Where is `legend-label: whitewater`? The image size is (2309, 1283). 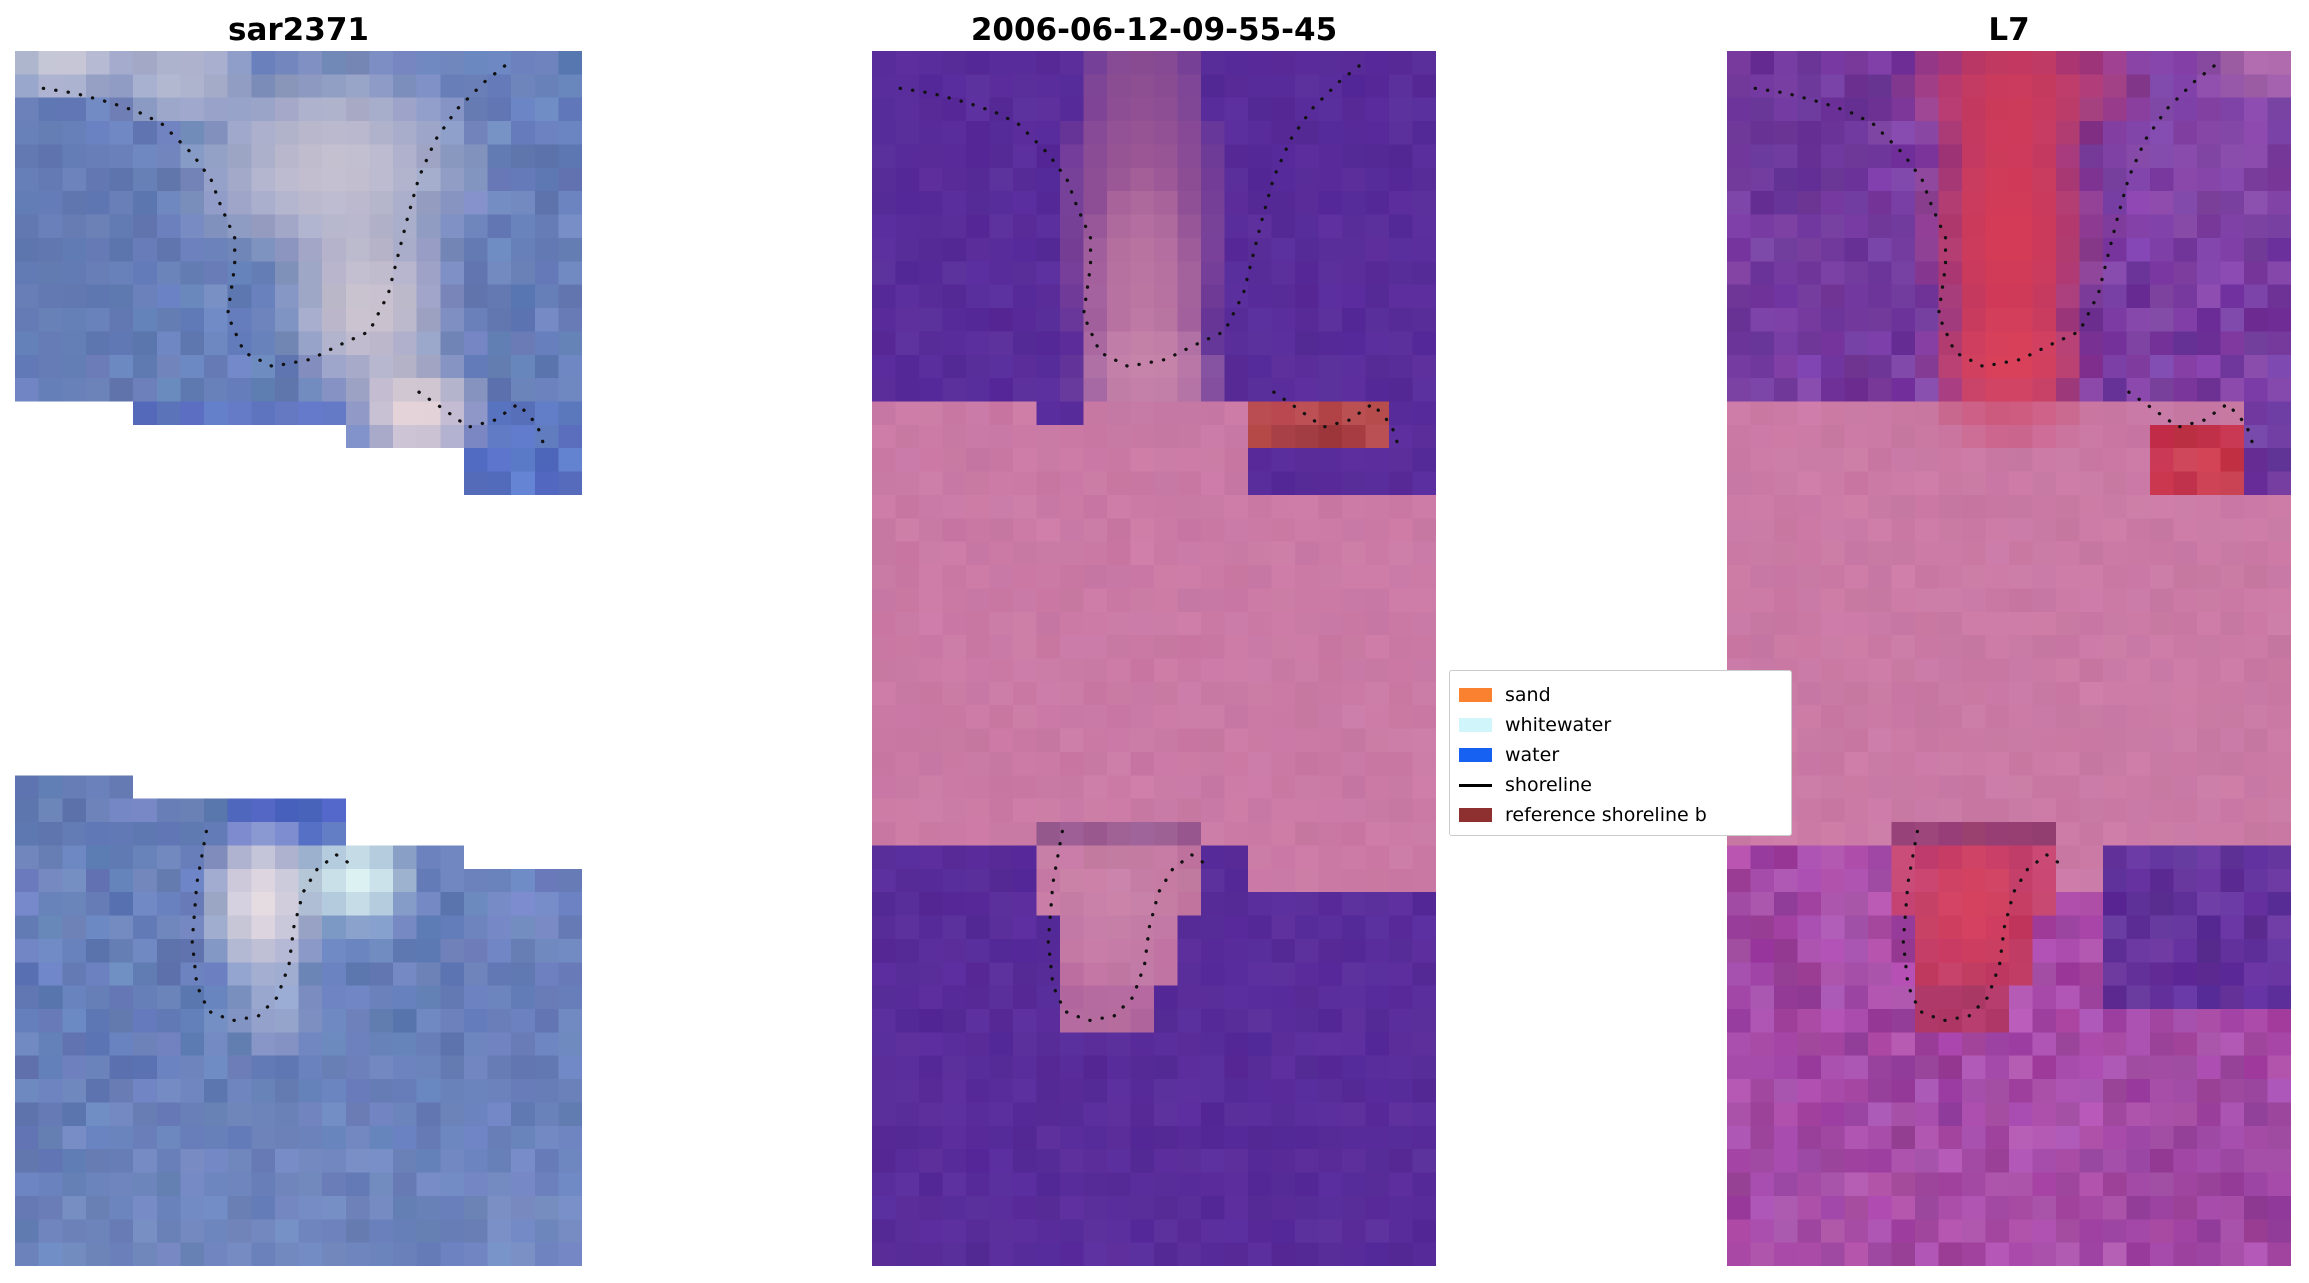
legend-label: whitewater is located at coordinates (1558, 725).